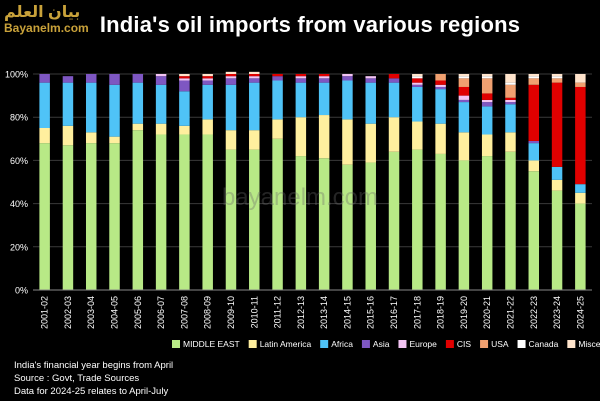 Image resolution: width=600 pixels, height=401 pixels. What do you see at coordinates (138, 312) in the screenshot?
I see `x-tick-label: 2005-06` at bounding box center [138, 312].